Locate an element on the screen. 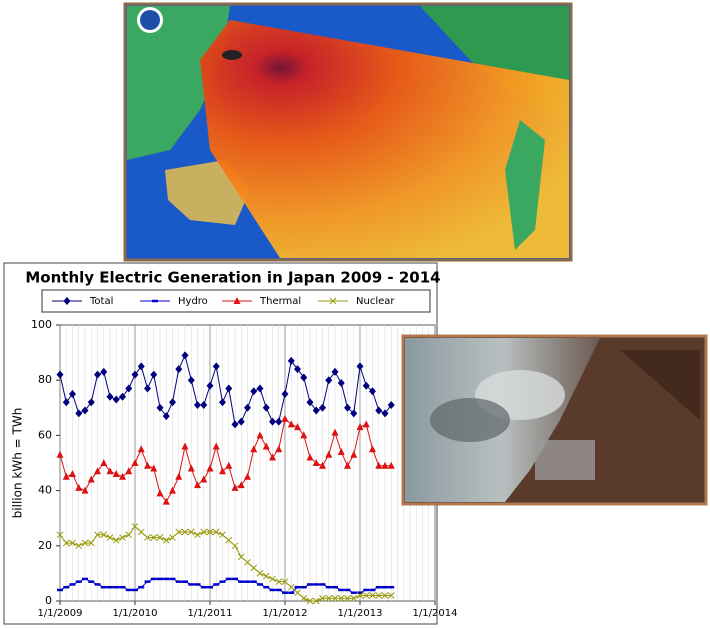  y-axis-label: billion kWh = TWh is located at coordinates (18, 463).